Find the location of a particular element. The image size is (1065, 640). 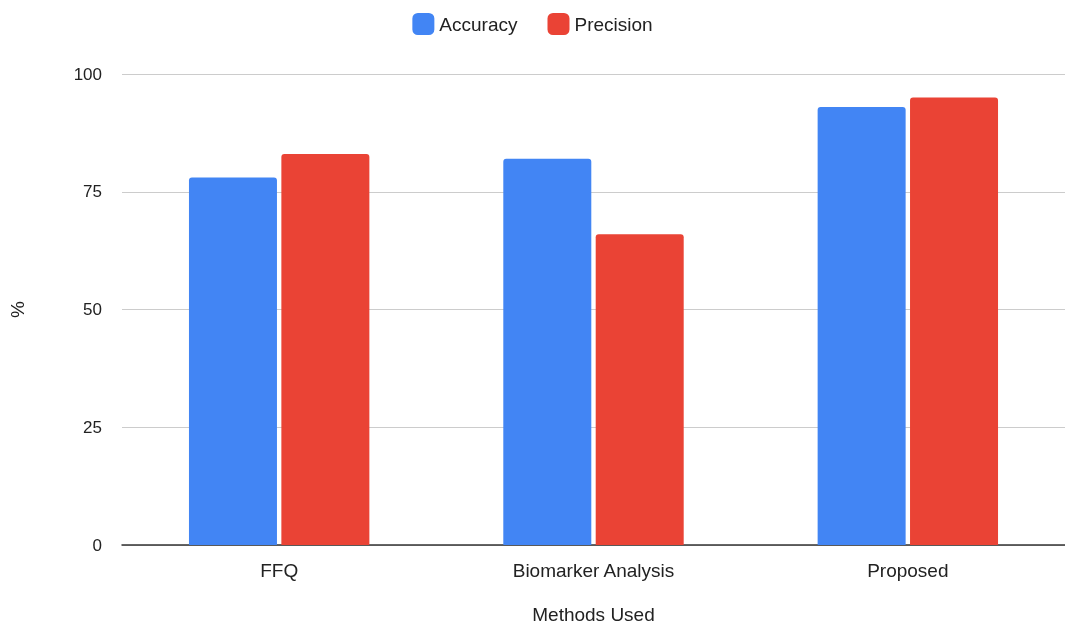

x-tick-label: Proposed is located at coordinates (908, 570).